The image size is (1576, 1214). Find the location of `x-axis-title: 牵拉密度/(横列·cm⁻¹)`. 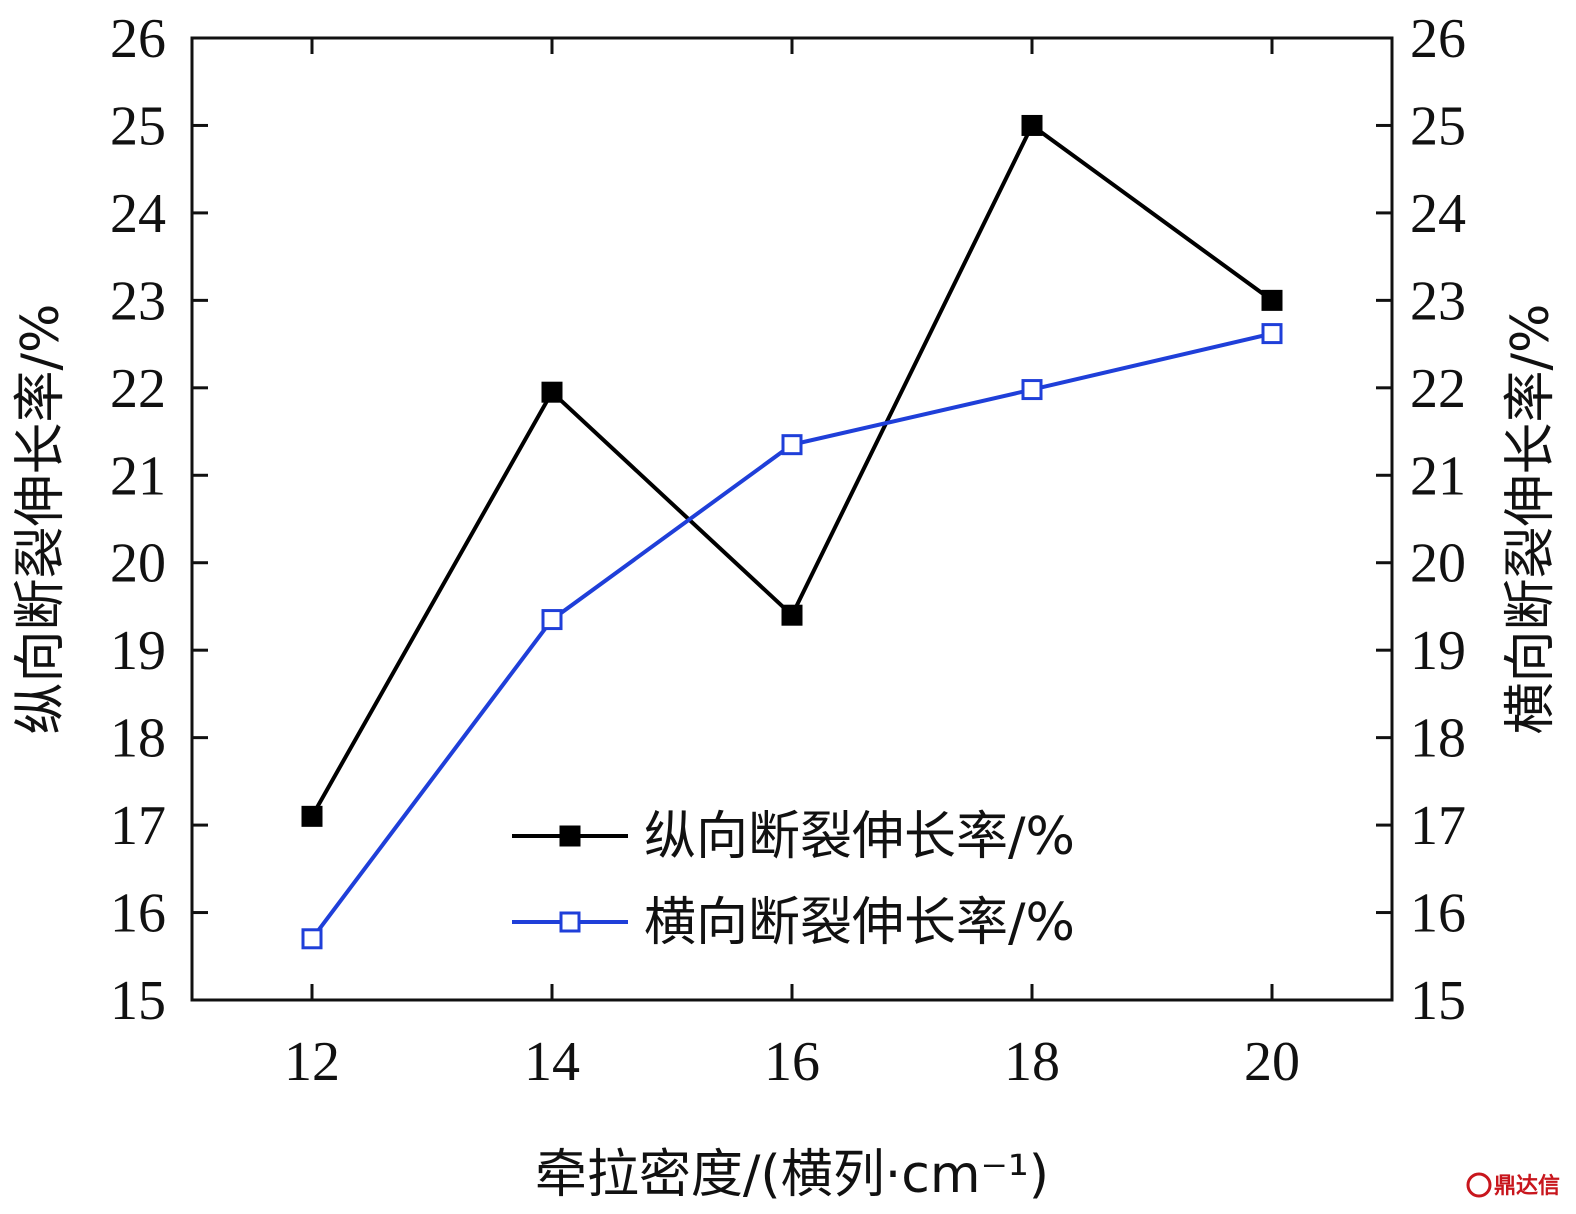

x-axis-title: 牵拉密度/(横列·cm⁻¹) is located at coordinates (792, 1175).